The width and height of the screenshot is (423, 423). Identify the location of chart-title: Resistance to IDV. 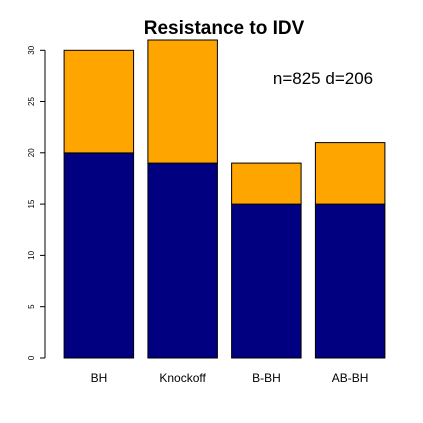
(224, 28).